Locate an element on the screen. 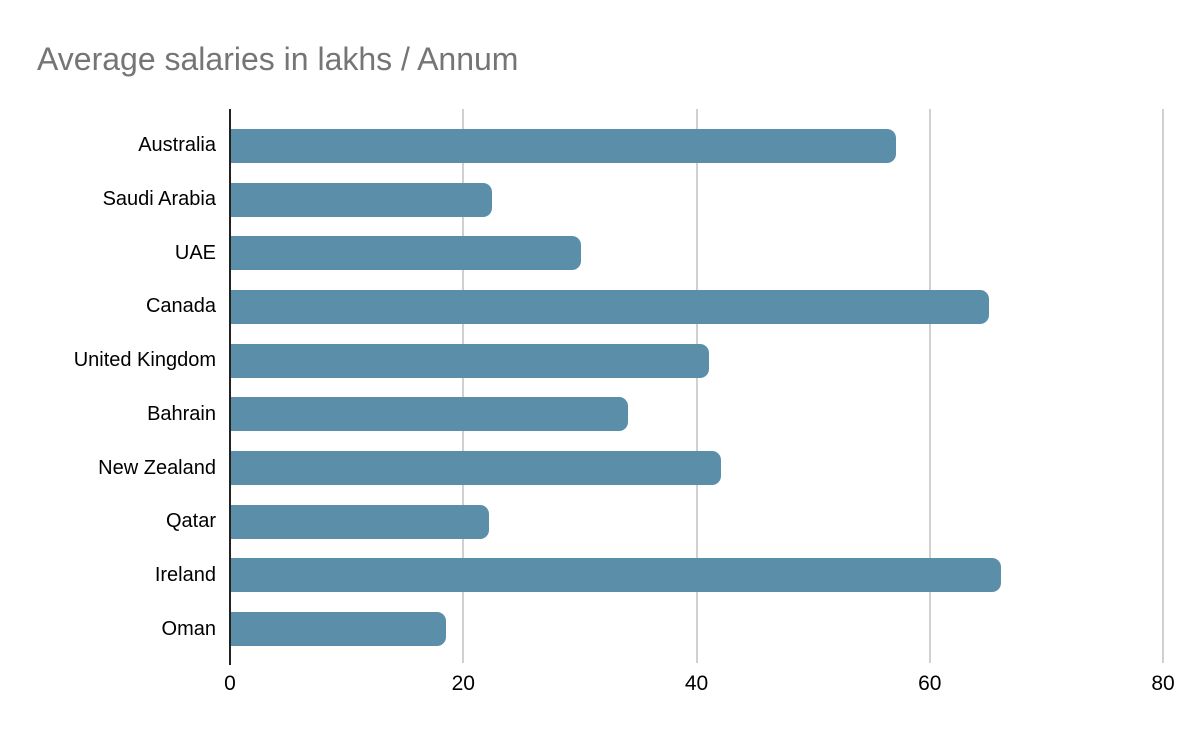 Image resolution: width=1200 pixels, height=742 pixels. label-row: New Zealand is located at coordinates (108, 468).